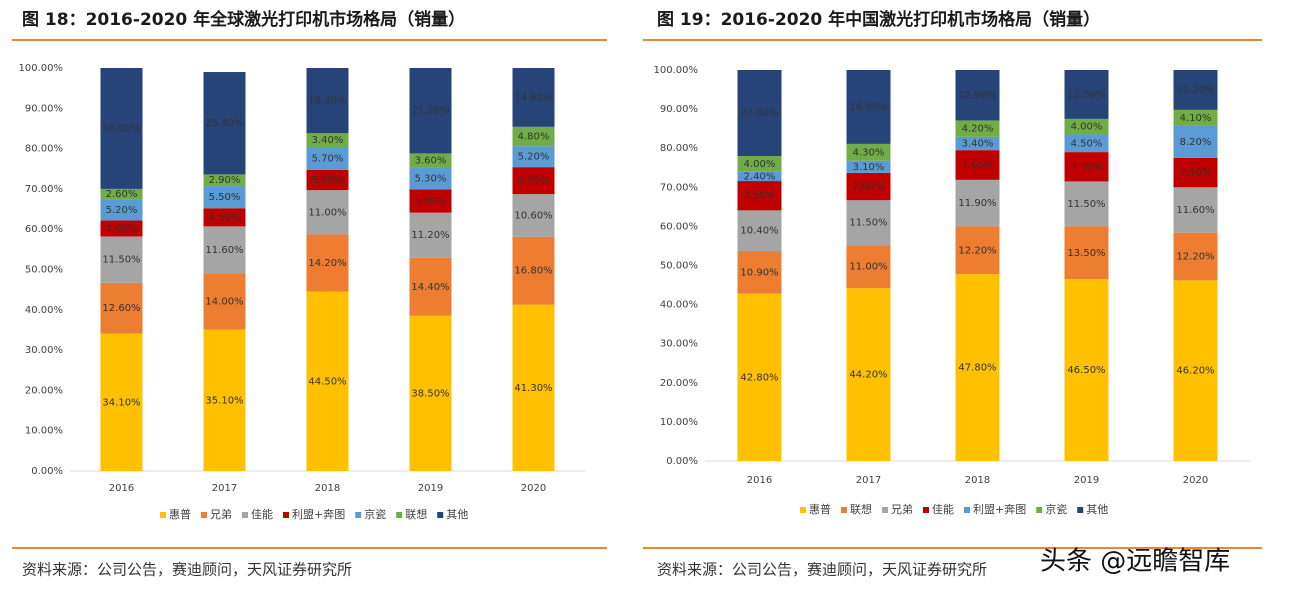  Describe the element at coordinates (224, 123) in the screenshot. I see `data-label: 25.40%` at that location.